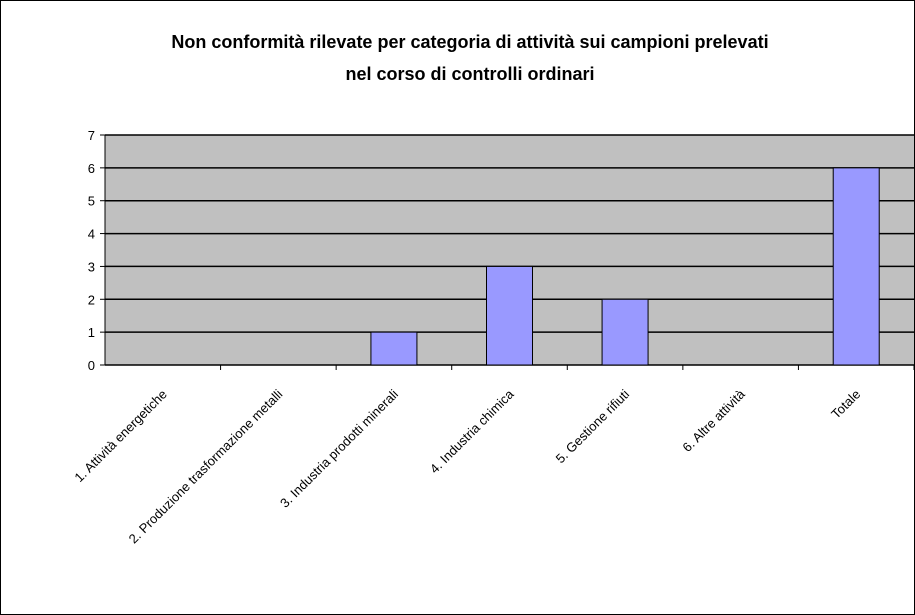 This screenshot has height=615, width=915. I want to click on y-tick-label: 3, so click(91, 266).